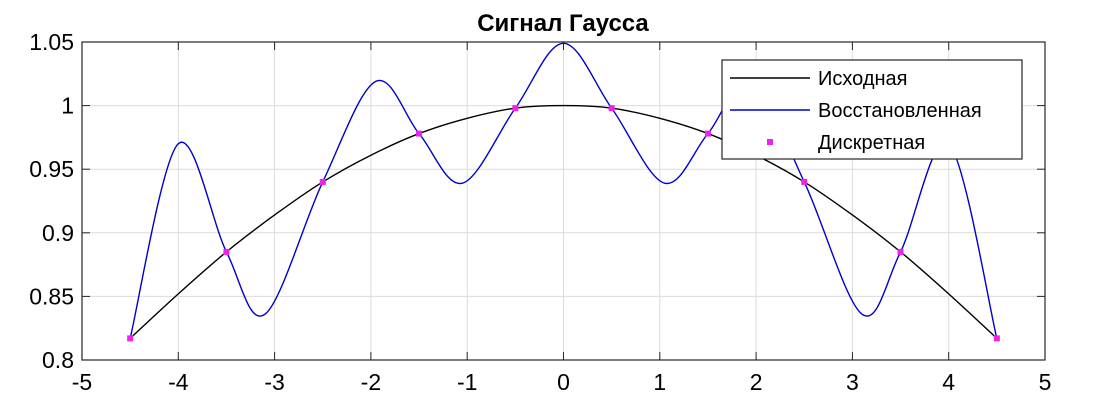 This screenshot has height=408, width=1096. Describe the element at coordinates (948, 382) in the screenshot. I see `x-tick-label: 4` at that location.